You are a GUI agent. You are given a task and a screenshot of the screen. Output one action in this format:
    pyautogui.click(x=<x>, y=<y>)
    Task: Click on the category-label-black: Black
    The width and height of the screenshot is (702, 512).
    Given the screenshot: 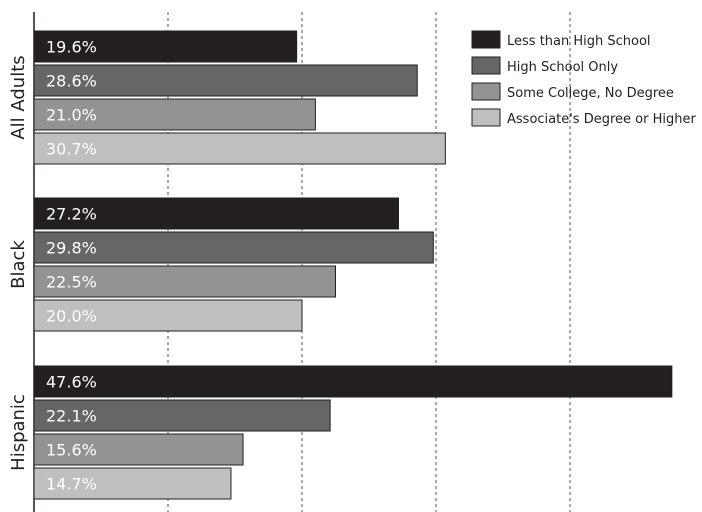 What is the action you would take?
    pyautogui.click(x=18, y=264)
    